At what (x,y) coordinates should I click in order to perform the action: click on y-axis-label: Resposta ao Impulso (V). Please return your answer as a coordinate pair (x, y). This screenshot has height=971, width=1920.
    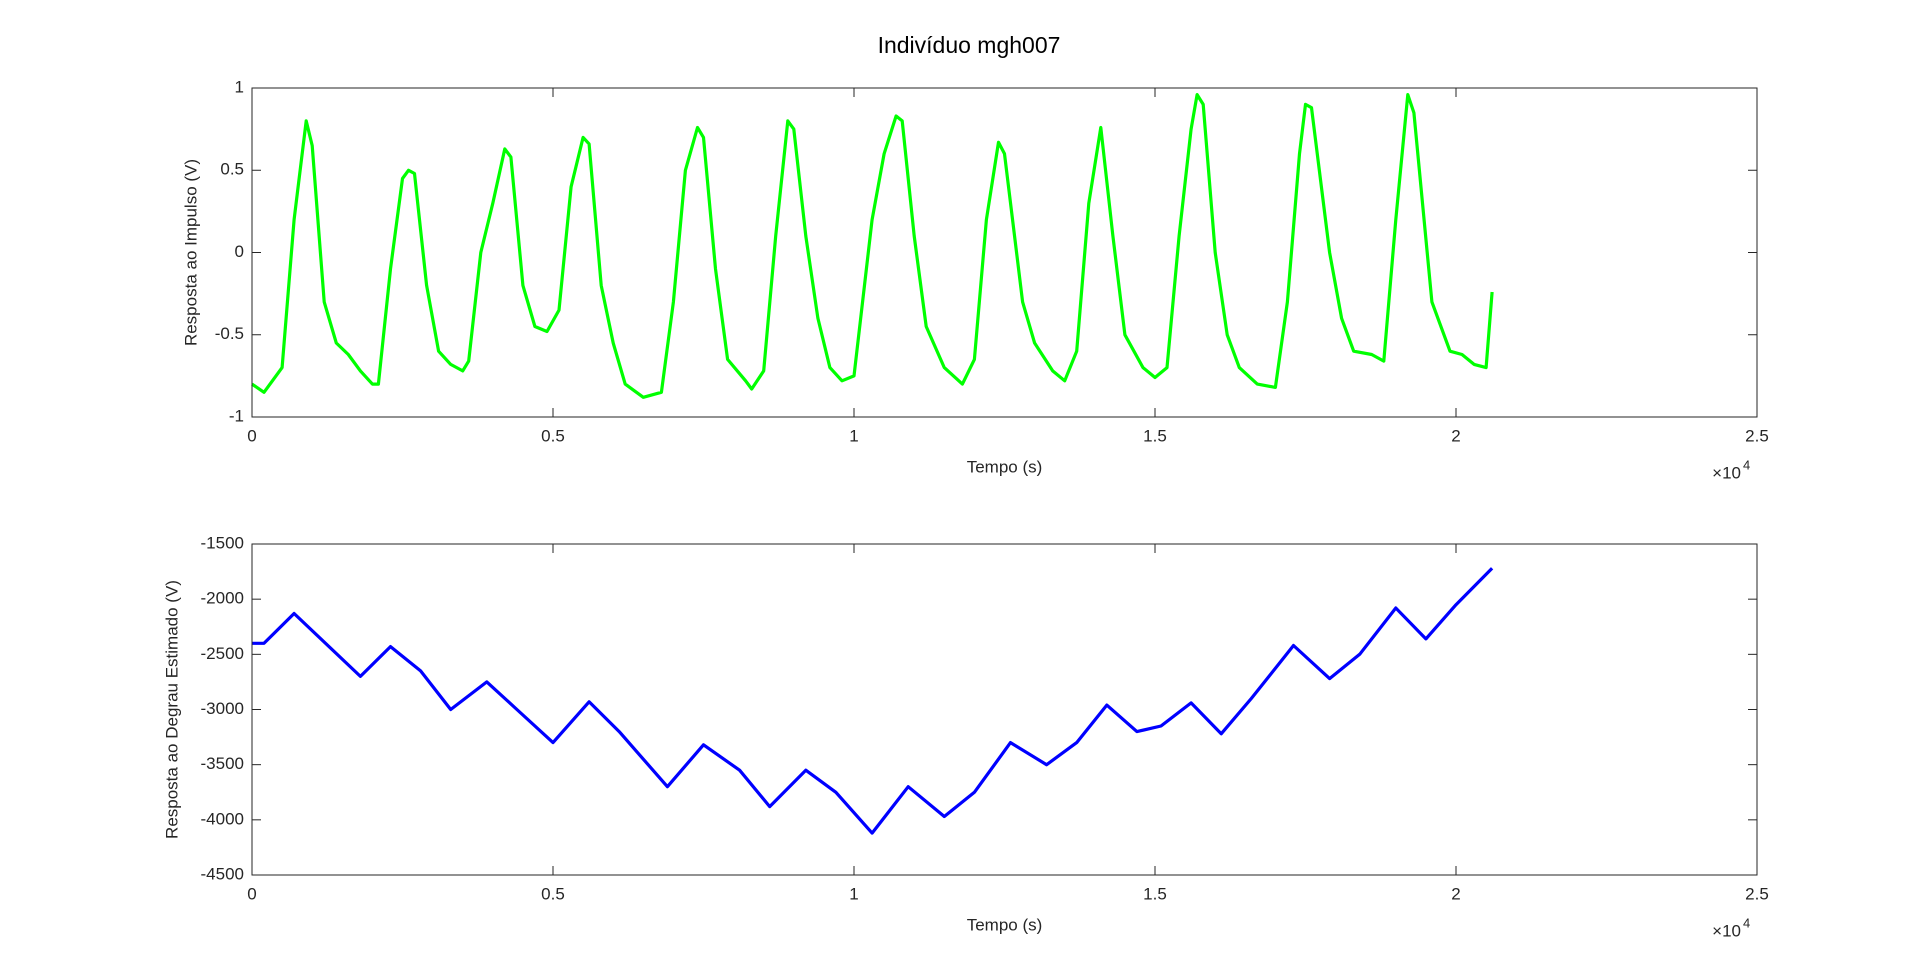
    Looking at the image, I should click on (190, 252).